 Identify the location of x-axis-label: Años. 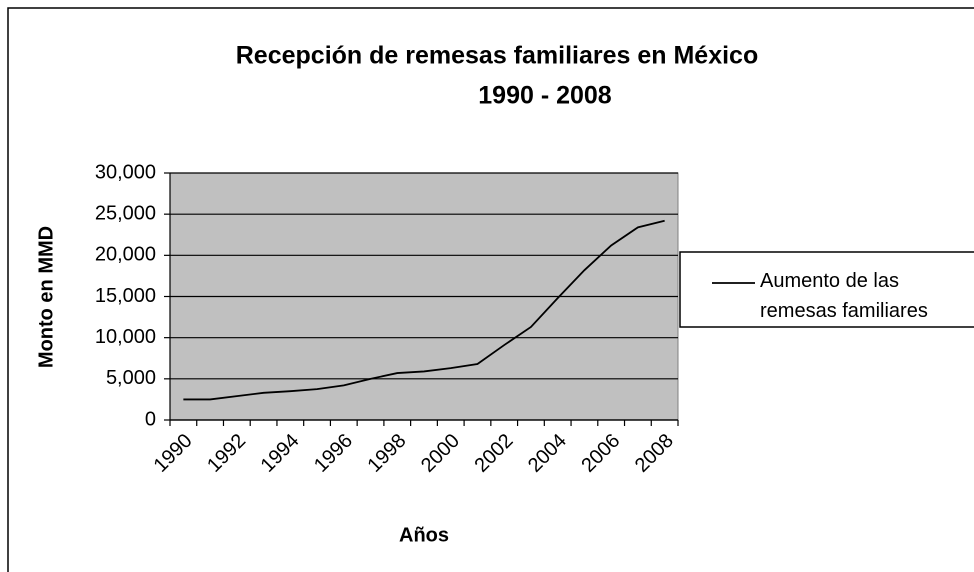
(424, 535).